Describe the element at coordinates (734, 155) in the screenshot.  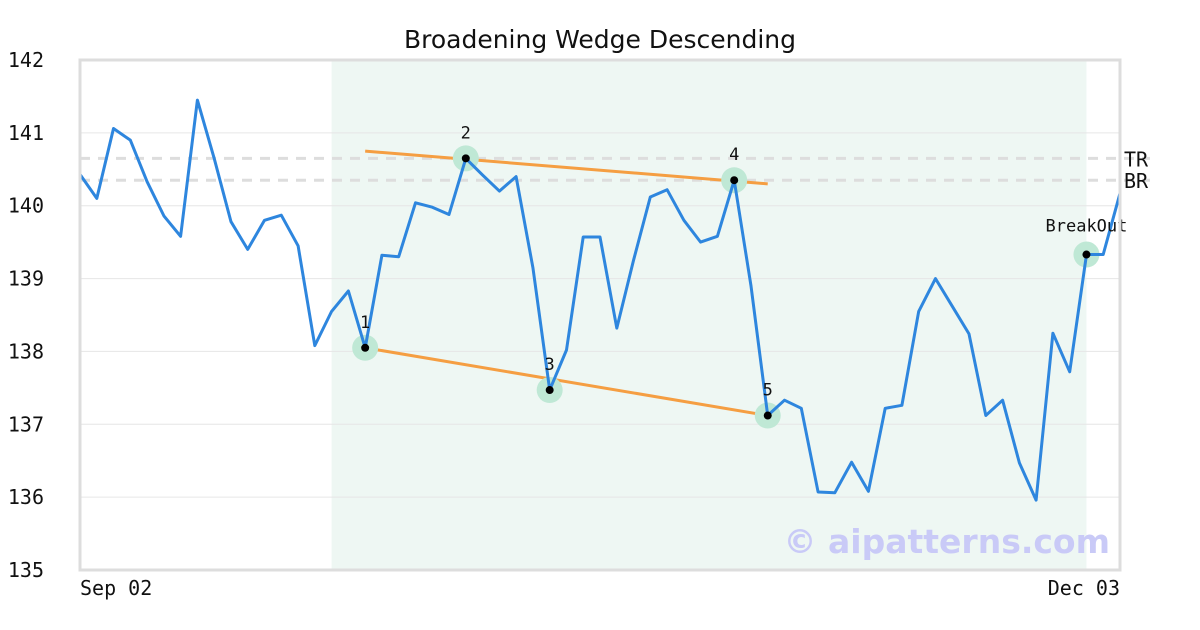
I see `pivot-label: 4` at that location.